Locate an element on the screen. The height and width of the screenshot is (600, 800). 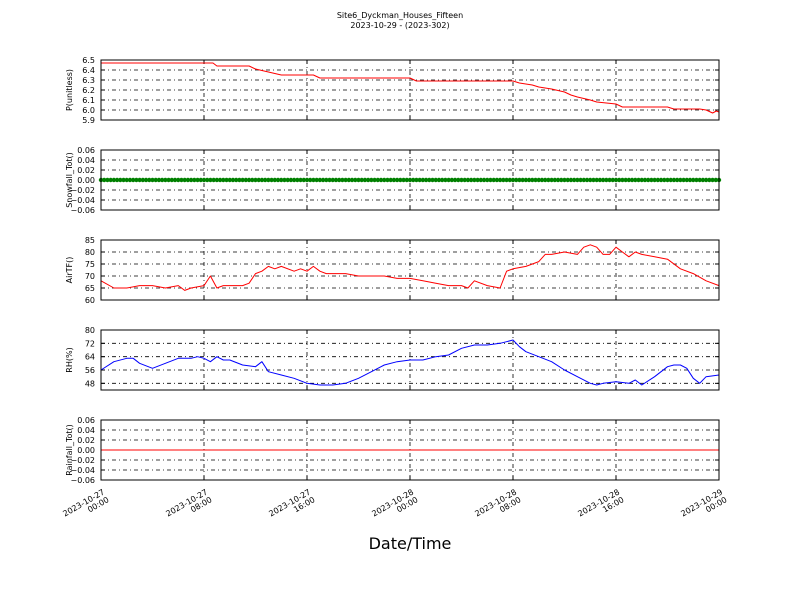
y-tick-label: 72 is located at coordinates (90, 343).